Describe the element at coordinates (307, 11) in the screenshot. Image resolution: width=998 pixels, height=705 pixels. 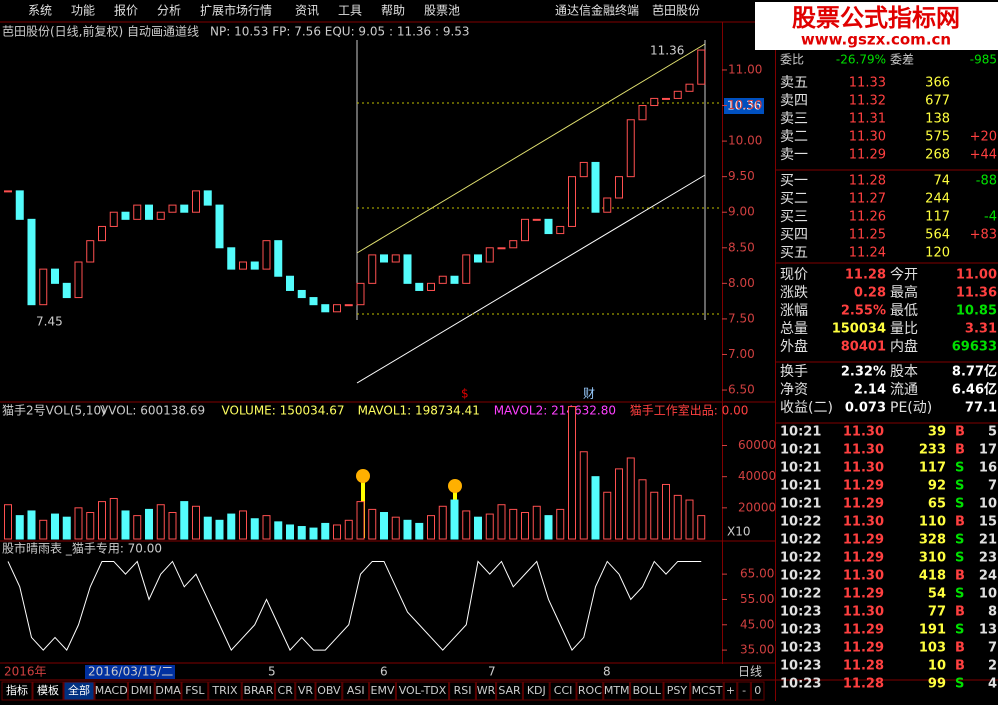
I see `menu-item: 资讯` at that location.